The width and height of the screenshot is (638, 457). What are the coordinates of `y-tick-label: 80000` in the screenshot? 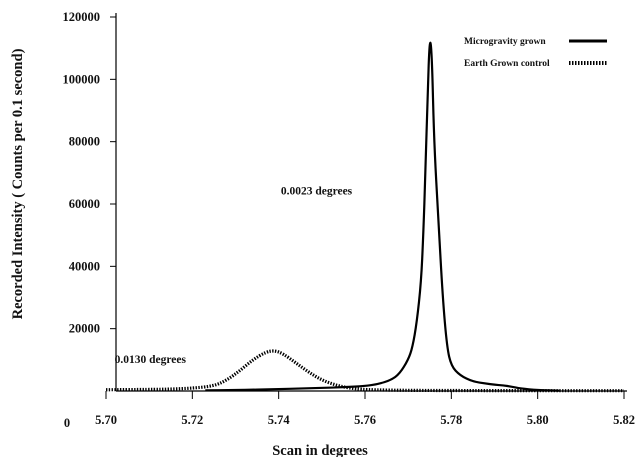 It's located at (84, 142).